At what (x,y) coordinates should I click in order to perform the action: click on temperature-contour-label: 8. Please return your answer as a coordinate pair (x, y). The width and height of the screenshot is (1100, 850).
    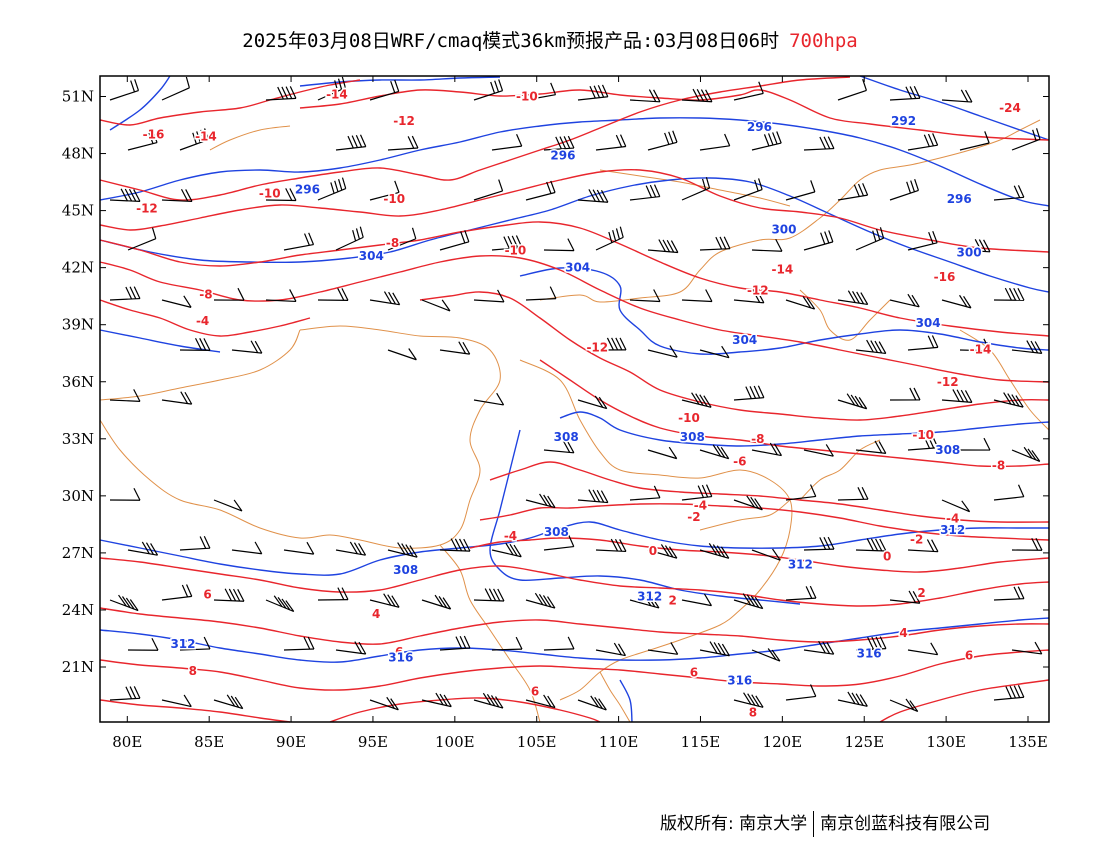
    Looking at the image, I should click on (753, 713).